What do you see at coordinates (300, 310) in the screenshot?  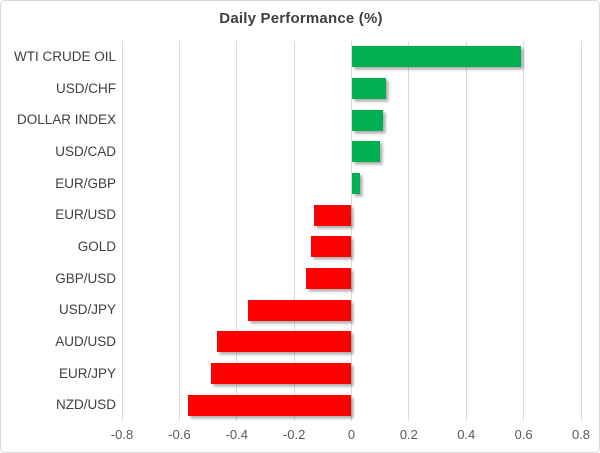 I see `bar-usd-jpy` at bounding box center [300, 310].